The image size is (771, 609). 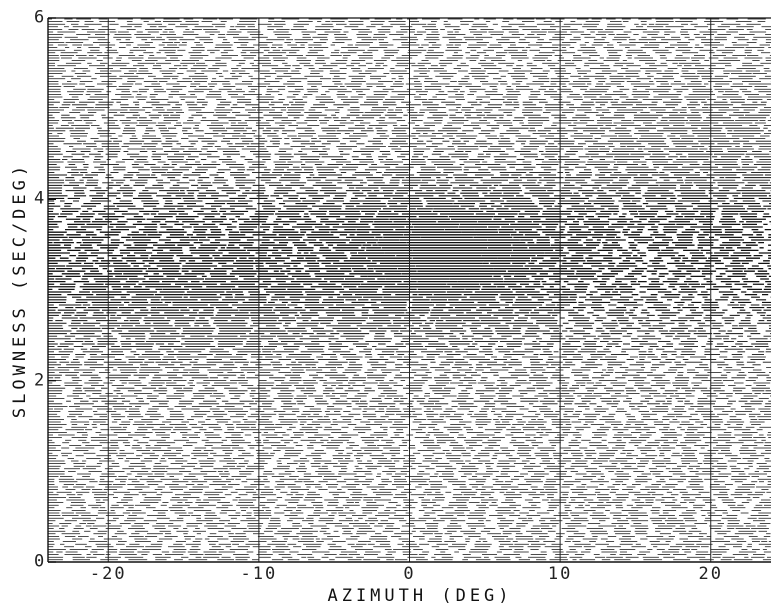 I want to click on y-tick-label: 6, so click(x=40, y=17).